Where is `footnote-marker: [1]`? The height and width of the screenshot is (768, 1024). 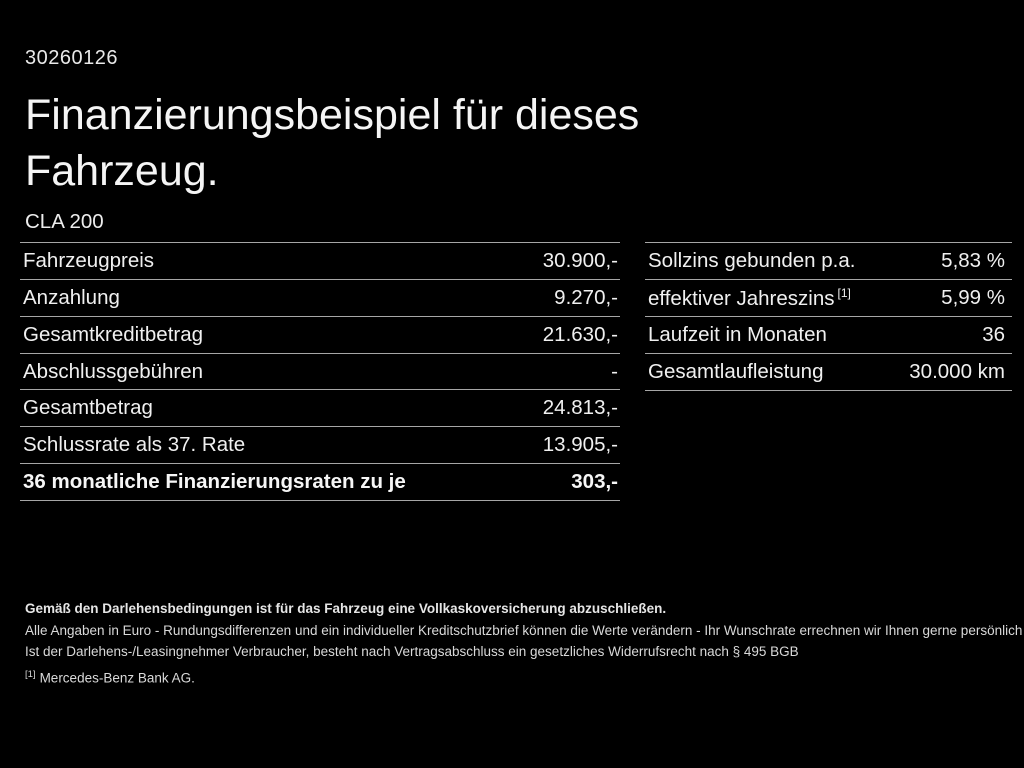
footnote-marker: [1] is located at coordinates (30, 674).